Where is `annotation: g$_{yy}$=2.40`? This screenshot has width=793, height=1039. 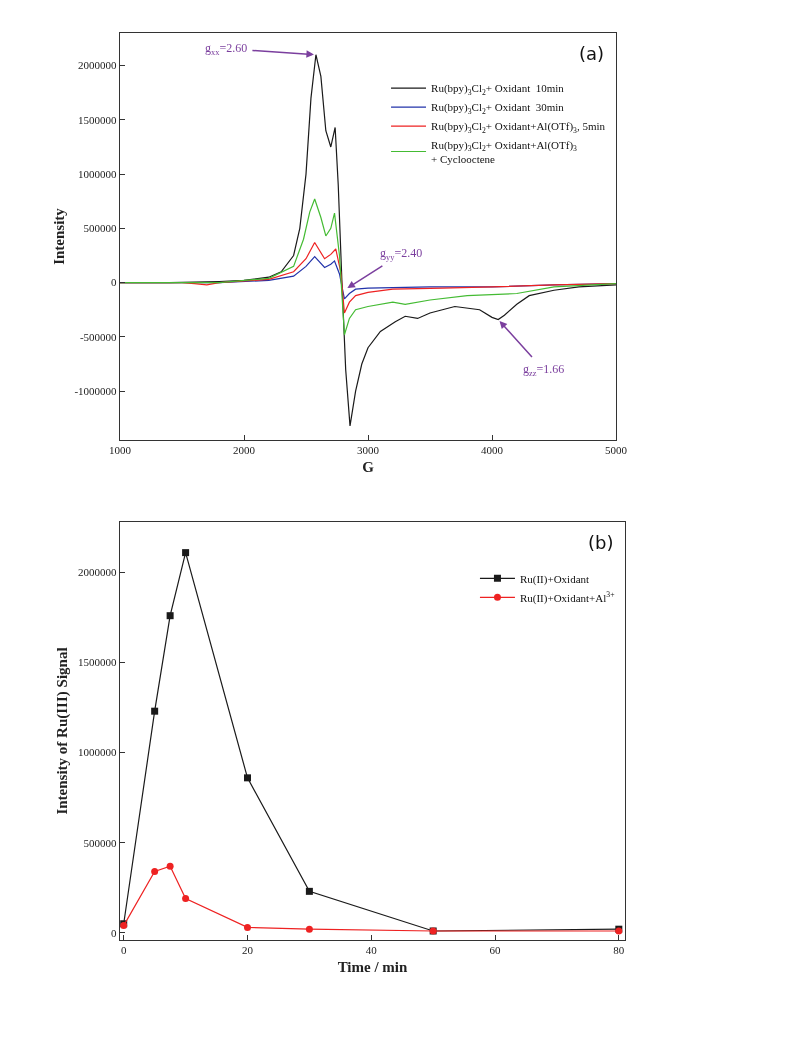
annotation: g$_{yy}$=2.40 is located at coordinates (401, 254).